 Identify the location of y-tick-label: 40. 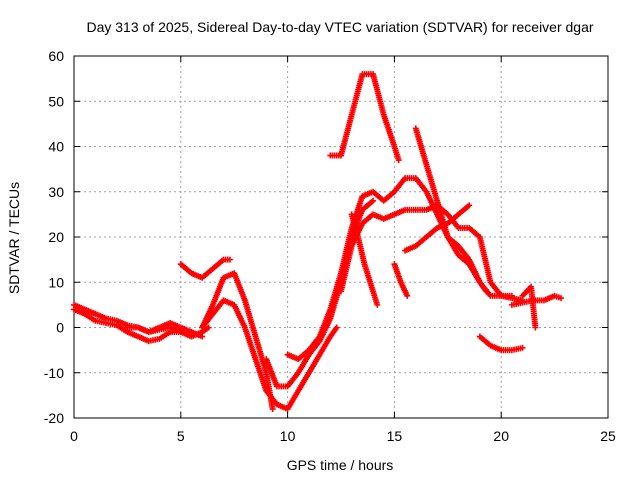
(56, 147).